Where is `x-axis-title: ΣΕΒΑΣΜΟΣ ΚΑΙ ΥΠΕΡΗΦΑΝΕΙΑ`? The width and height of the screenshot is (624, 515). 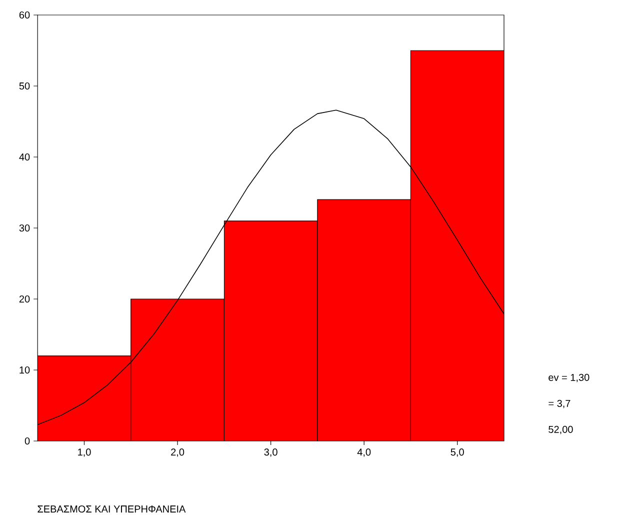 x-axis-title: ΣΕΒΑΣΜΟΣ ΚΑΙ ΥΠΕΡΗΦΑΝΕΙΑ is located at coordinates (112, 509).